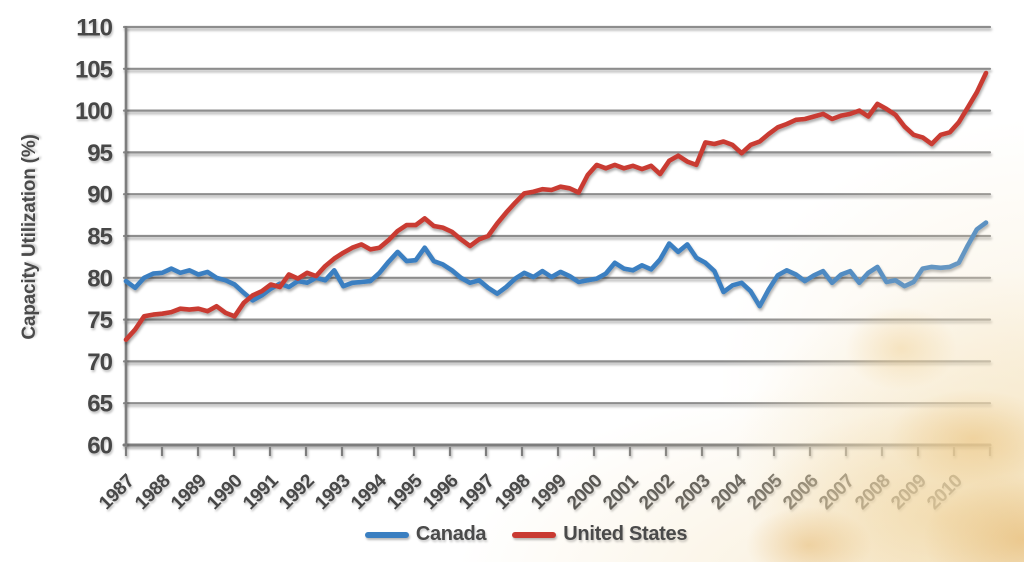 This screenshot has height=562, width=1024. What do you see at coordinates (99, 362) in the screenshot?
I see `y-axis-tick-label: 70` at bounding box center [99, 362].